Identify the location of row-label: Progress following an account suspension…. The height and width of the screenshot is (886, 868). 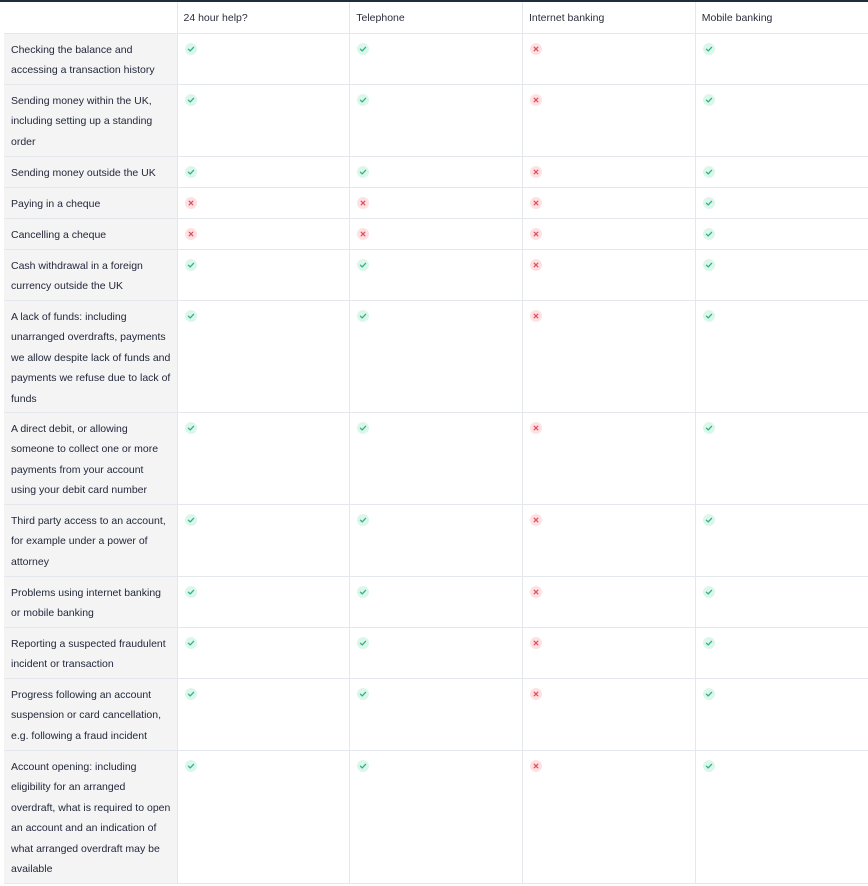
(90, 714).